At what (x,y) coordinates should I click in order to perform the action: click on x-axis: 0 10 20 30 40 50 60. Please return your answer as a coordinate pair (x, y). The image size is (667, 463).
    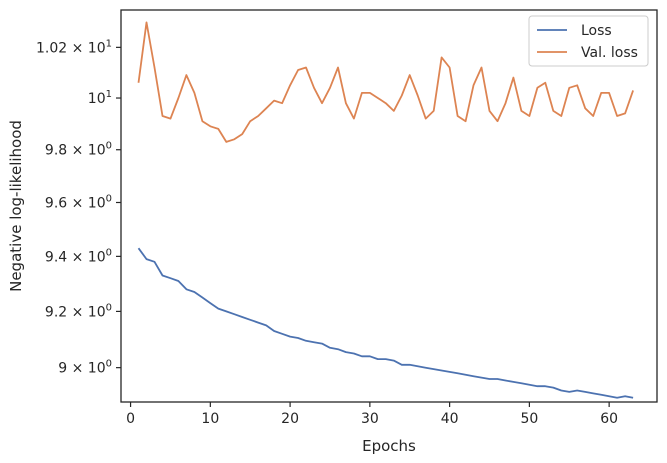
    Looking at the image, I should click on (372, 414).